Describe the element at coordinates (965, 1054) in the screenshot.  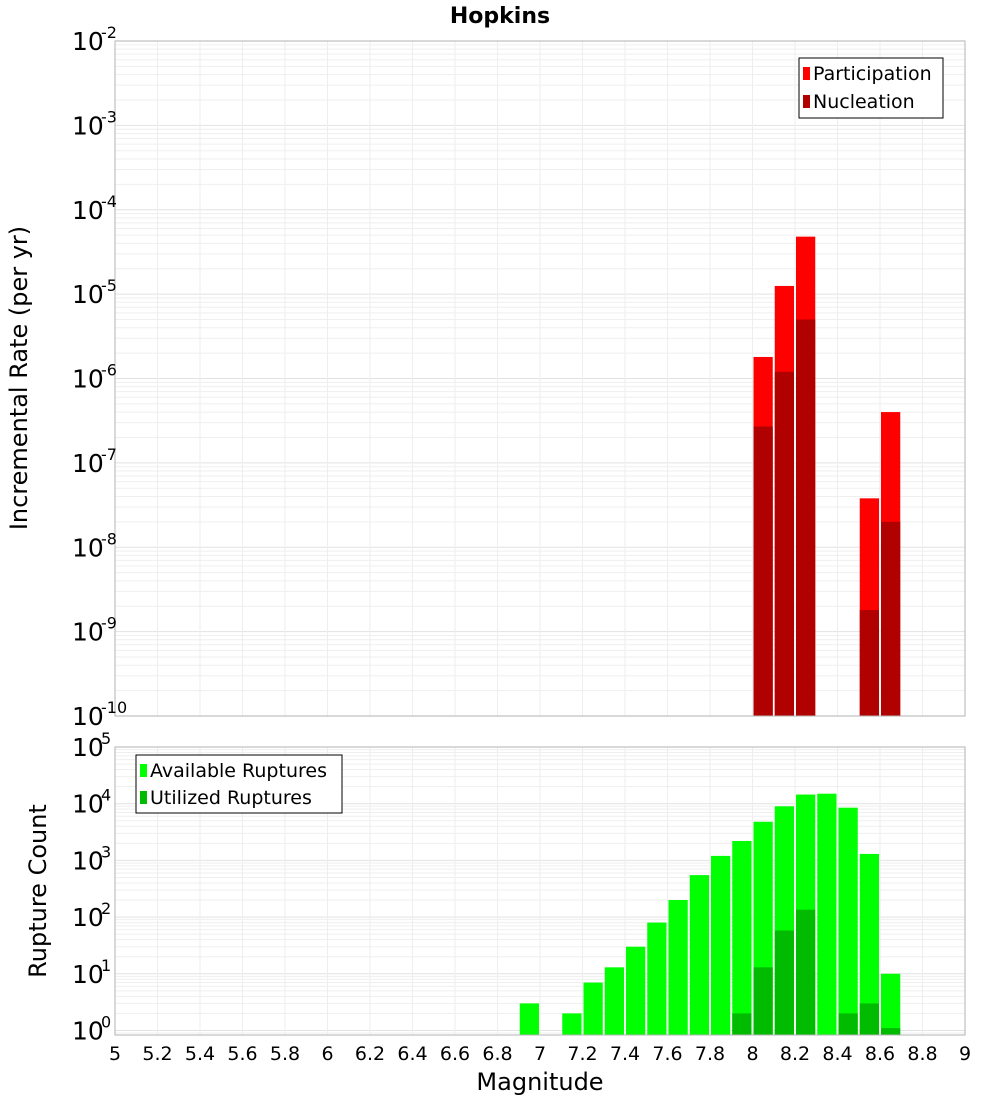
I see `x-tick-label: 9` at that location.